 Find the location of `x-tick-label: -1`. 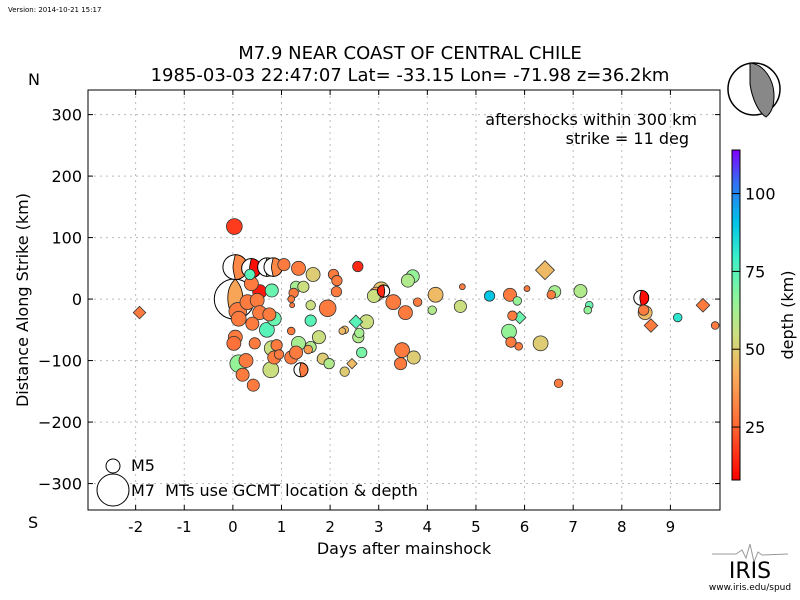

x-tick-label: -1 is located at coordinates (184, 527).